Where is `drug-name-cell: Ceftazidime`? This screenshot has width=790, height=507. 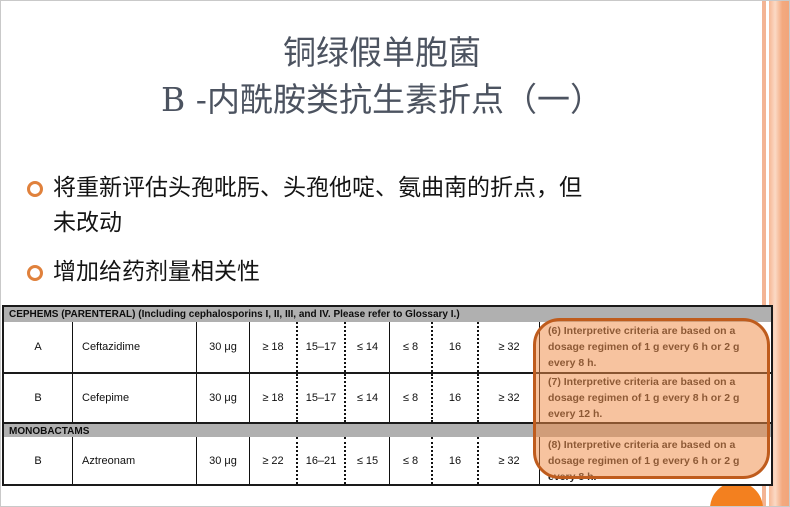 drug-name-cell: Ceftazidime is located at coordinates (134, 347).